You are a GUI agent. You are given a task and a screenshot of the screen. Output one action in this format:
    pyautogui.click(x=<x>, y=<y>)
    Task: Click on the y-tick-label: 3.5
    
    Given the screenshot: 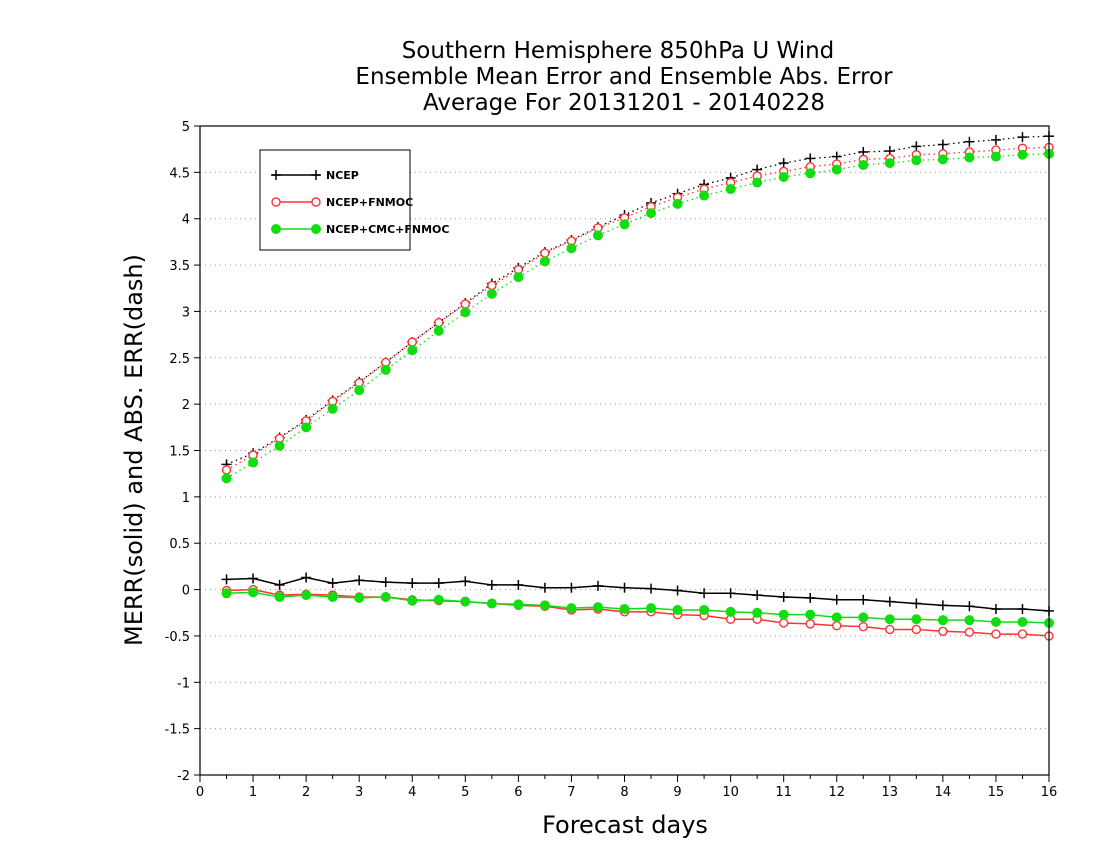 What is the action you would take?
    pyautogui.click(x=179, y=266)
    